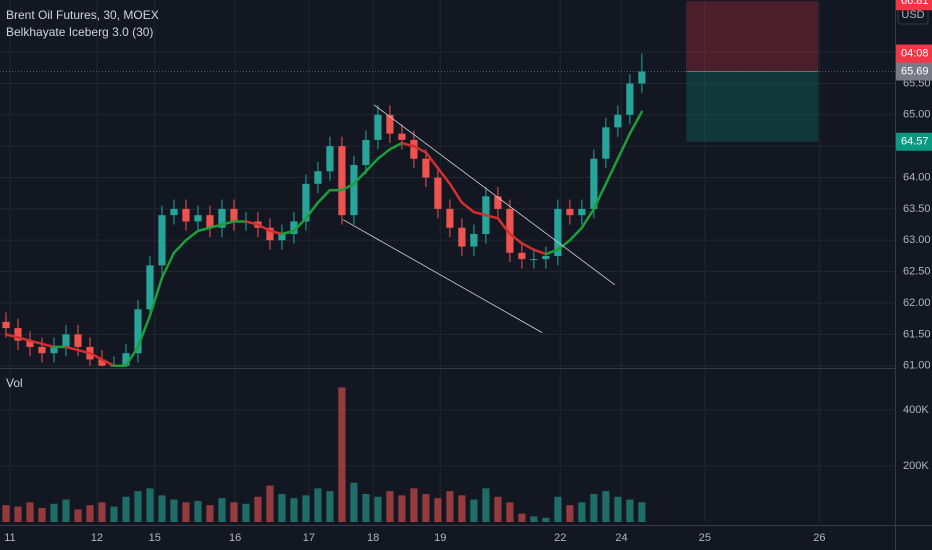 This screenshot has width=932, height=550. I want to click on x-tick-label: 24, so click(621, 538).